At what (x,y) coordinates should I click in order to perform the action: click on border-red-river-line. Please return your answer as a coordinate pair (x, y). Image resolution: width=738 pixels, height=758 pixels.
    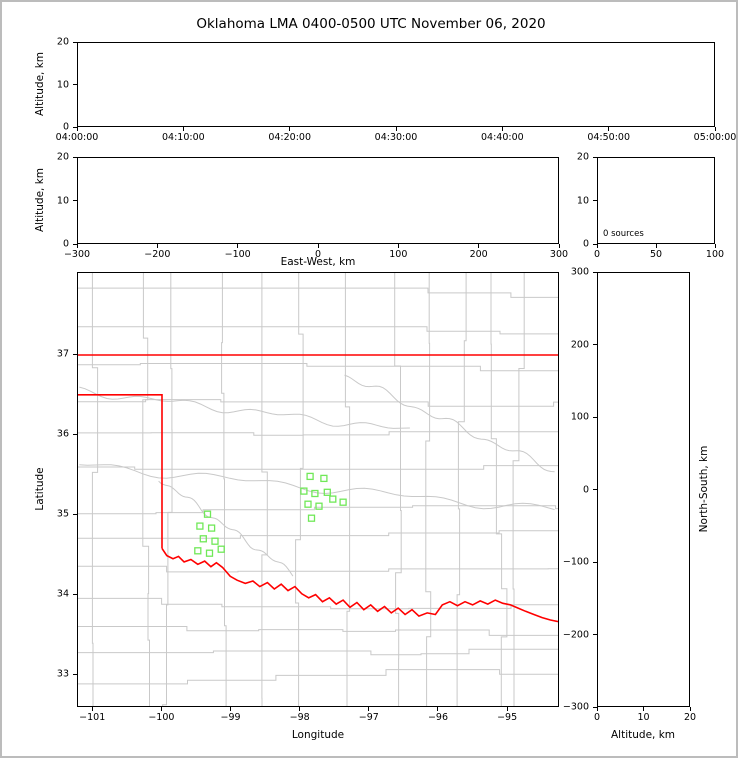
    Looking at the image, I should click on (359, 585).